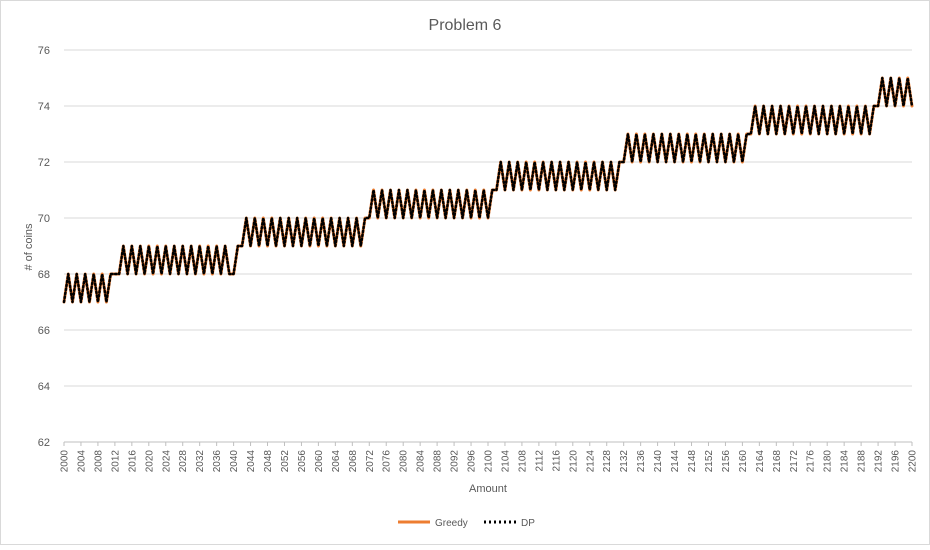  I want to click on x-tick-label: 2148, so click(692, 461).